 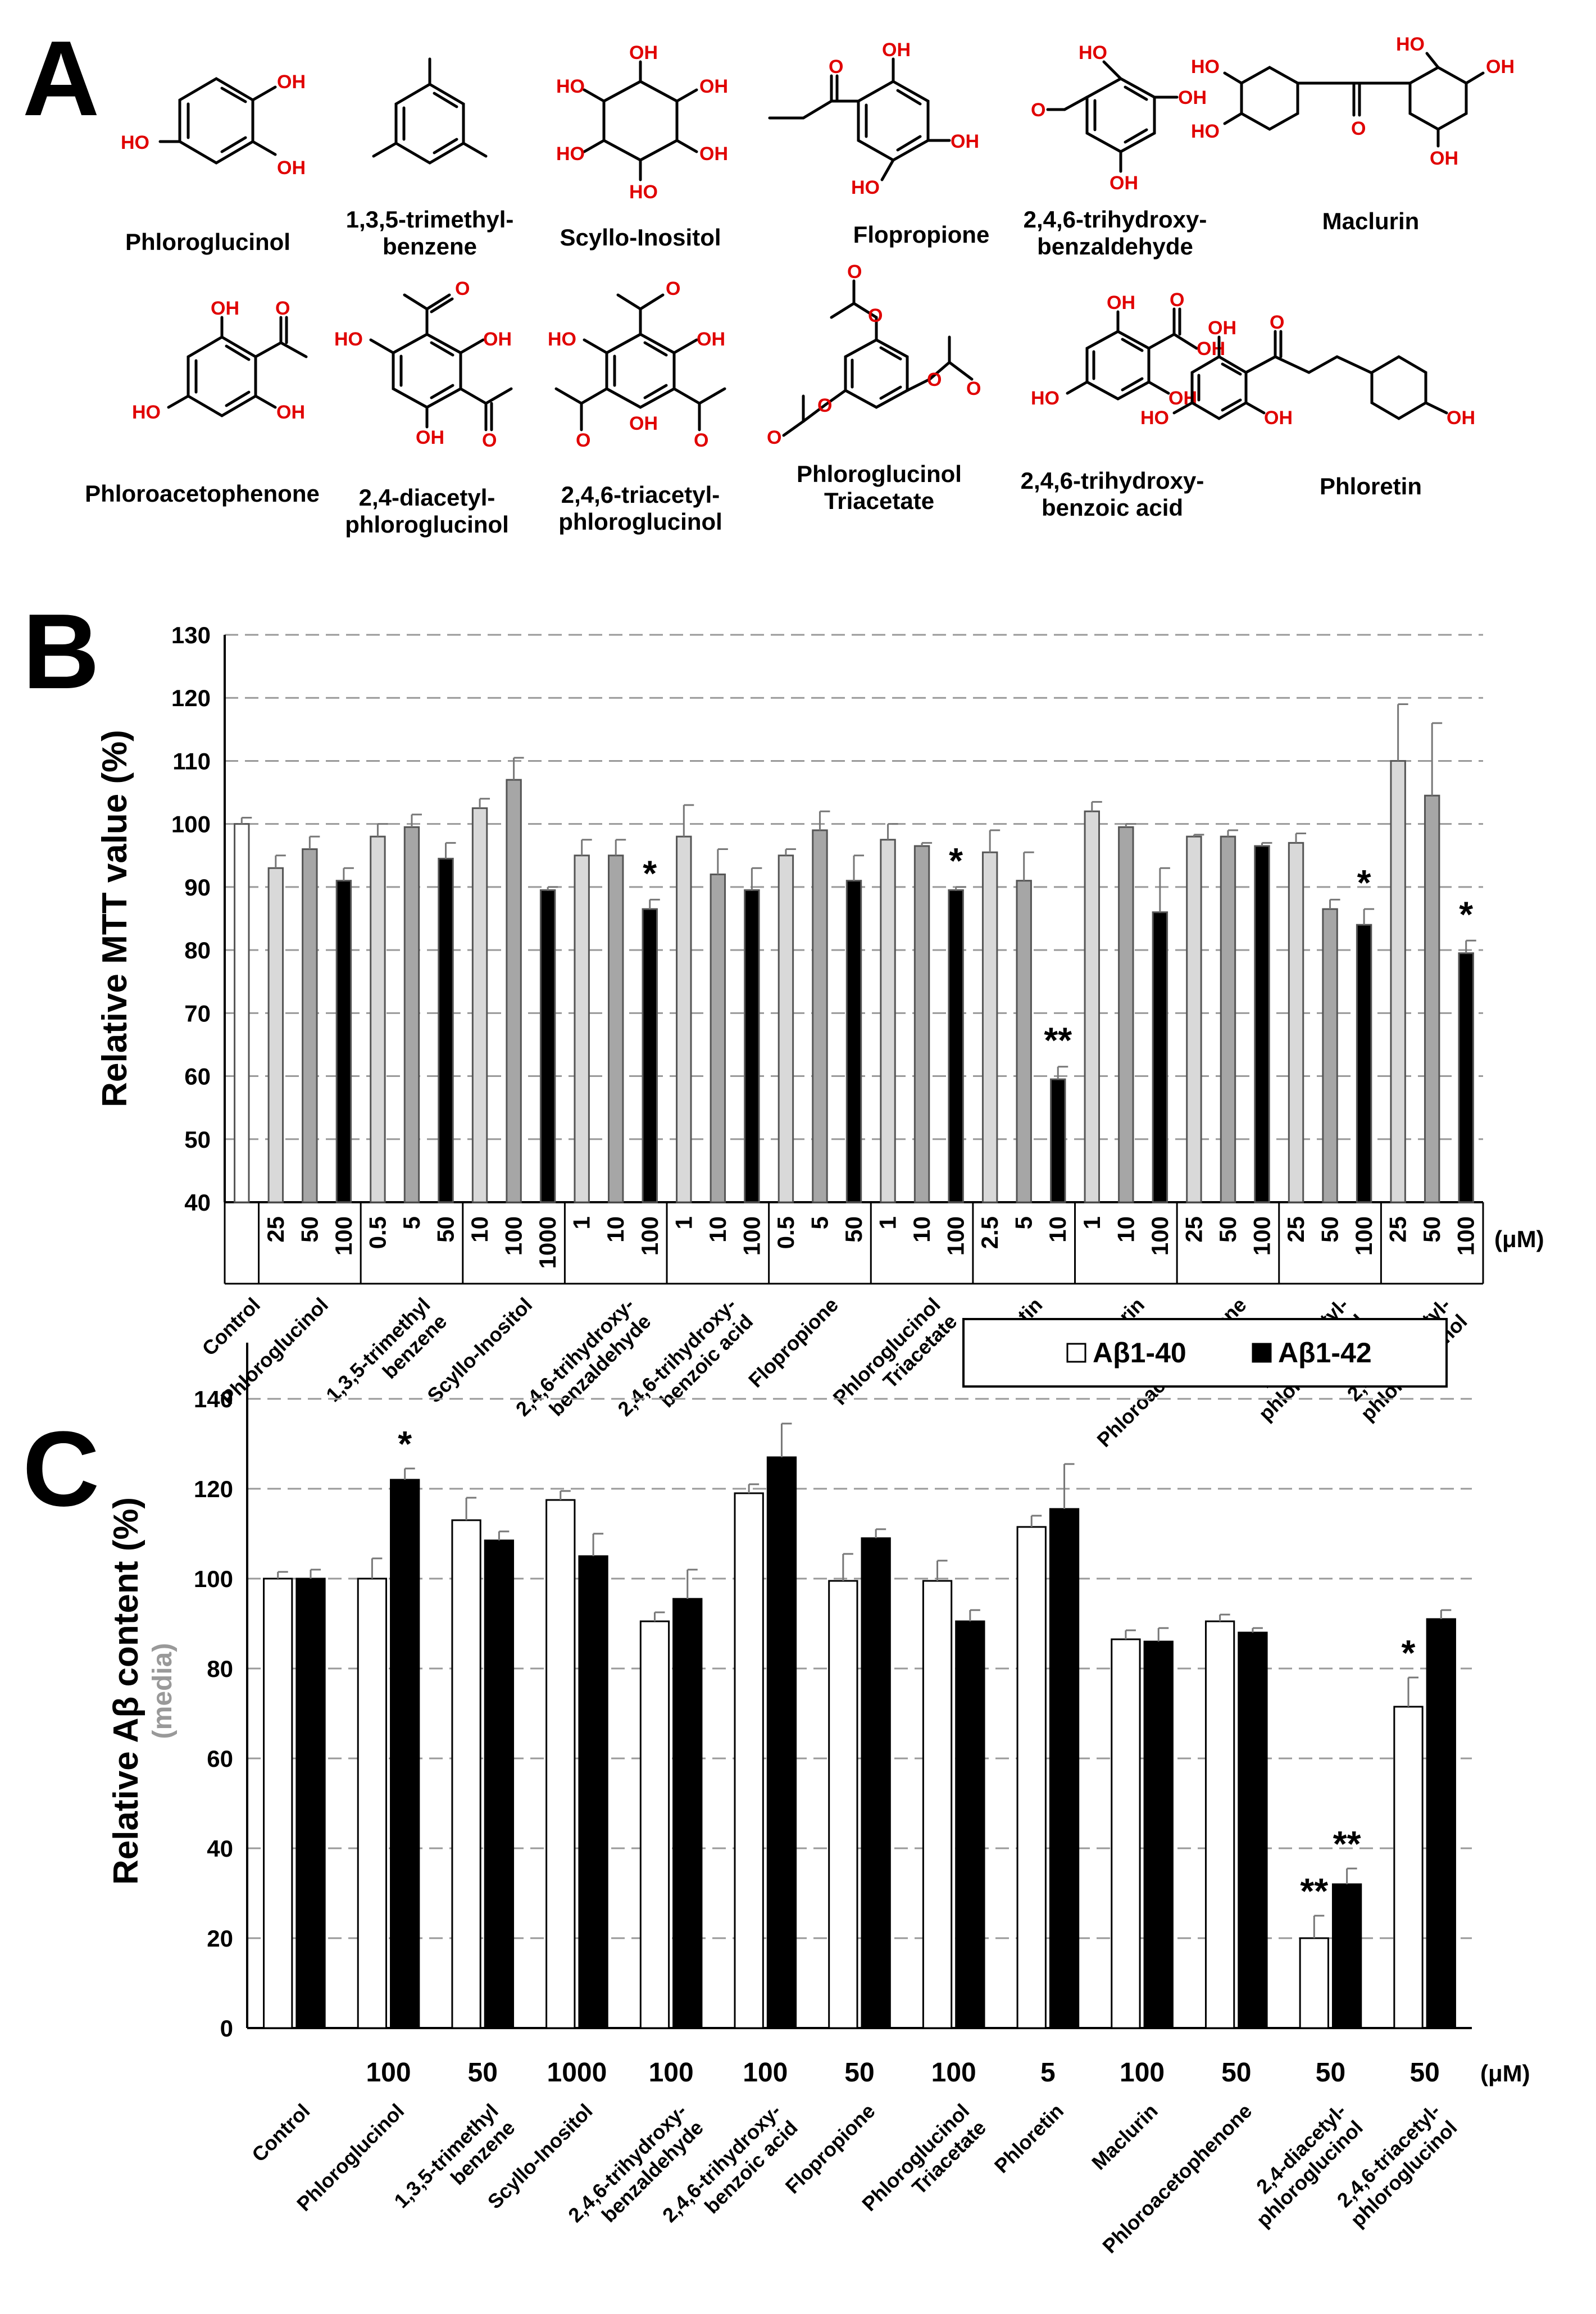 What do you see at coordinates (280, 2132) in the screenshot?
I see `category-label: Control` at bounding box center [280, 2132].